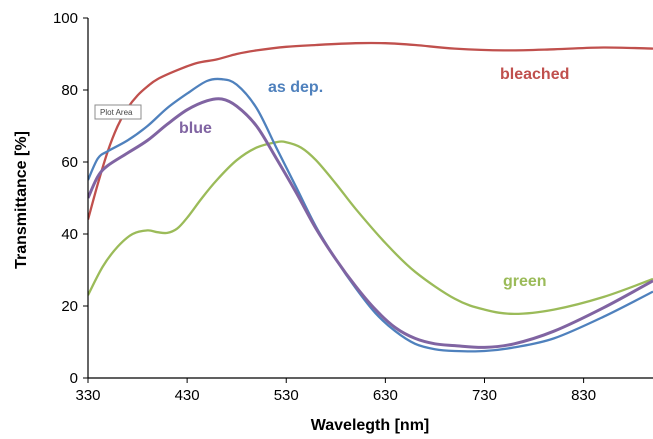  I want to click on y-tick-label: 20, so click(69, 306).